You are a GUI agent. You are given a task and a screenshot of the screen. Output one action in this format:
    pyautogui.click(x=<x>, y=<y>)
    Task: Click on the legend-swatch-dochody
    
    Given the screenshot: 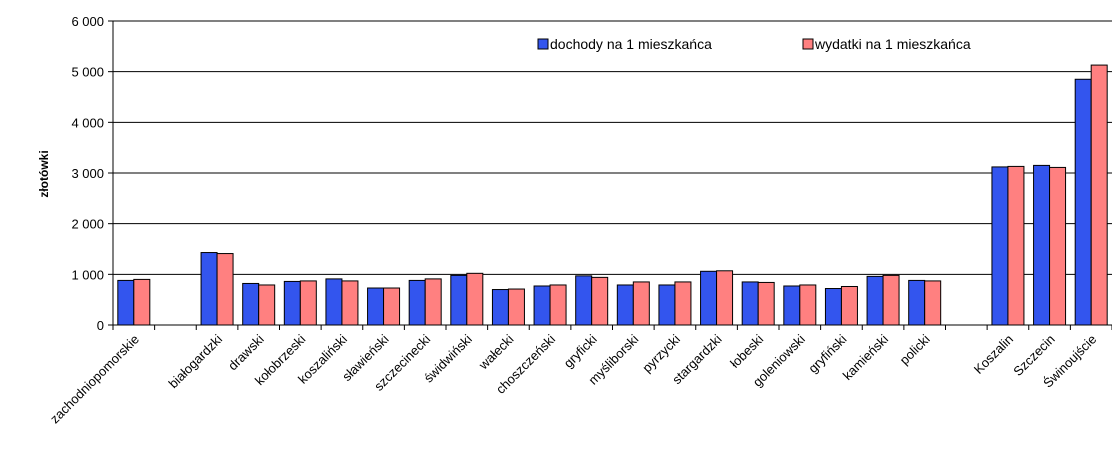 What is the action you would take?
    pyautogui.click(x=543, y=44)
    